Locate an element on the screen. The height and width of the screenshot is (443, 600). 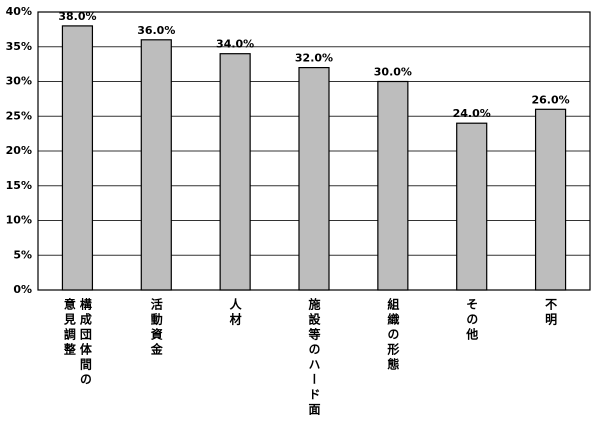
y-tick-label: 40% is located at coordinates (19, 11).